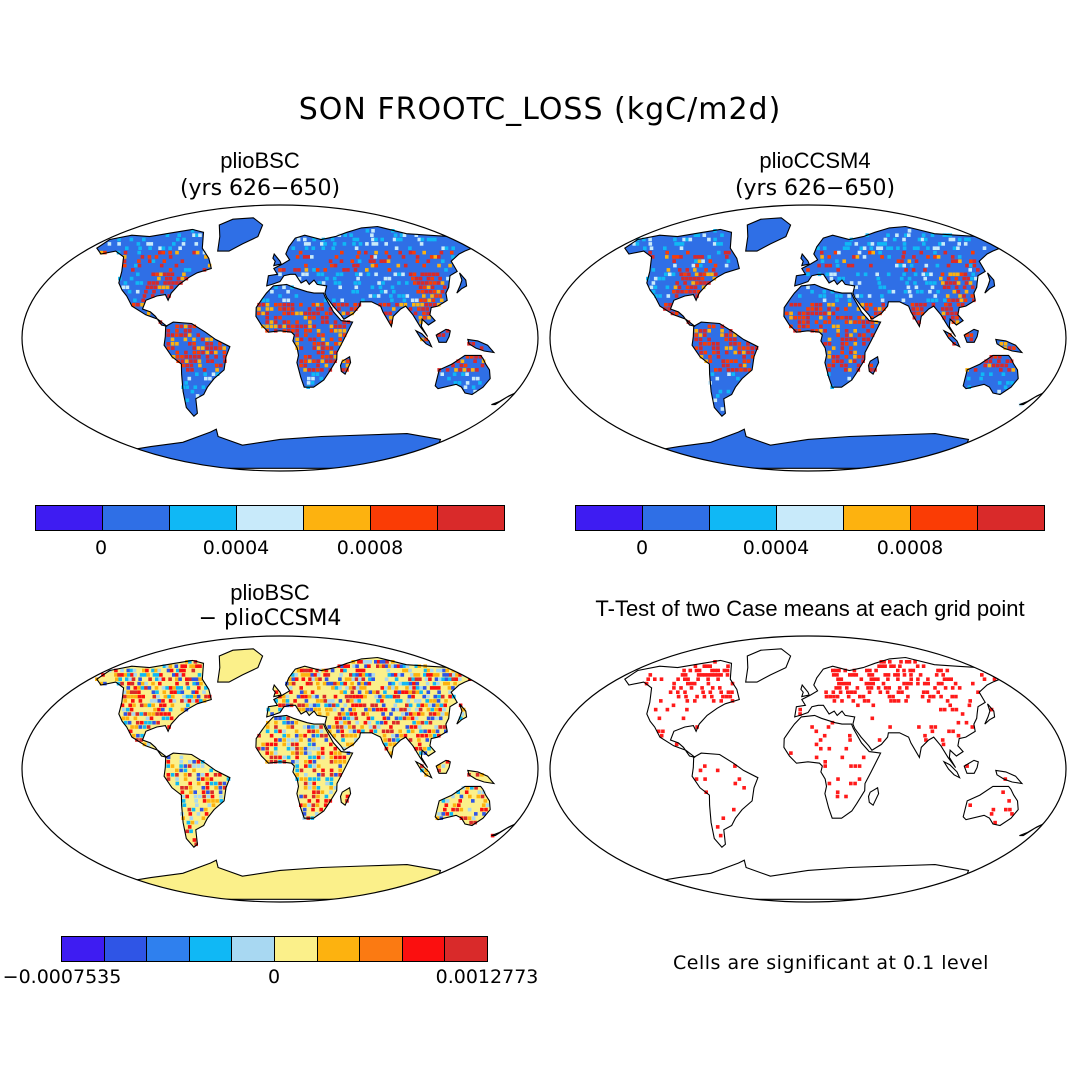  What do you see at coordinates (462, 714) in the screenshot?
I see `coastline-japan` at bounding box center [462, 714].